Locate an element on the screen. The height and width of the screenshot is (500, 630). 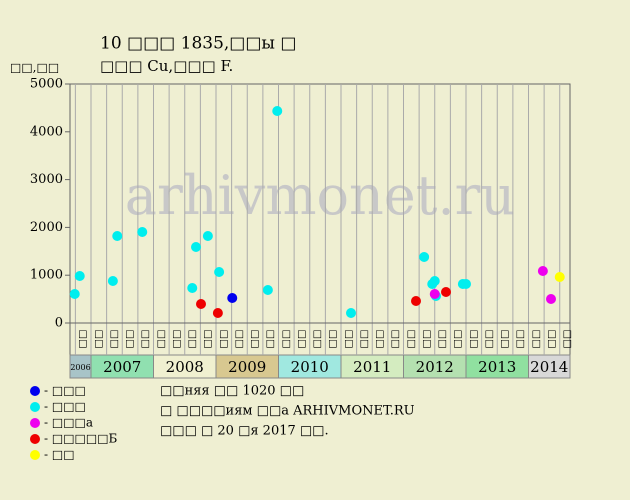
year-label: 2011 is located at coordinates (372, 367).